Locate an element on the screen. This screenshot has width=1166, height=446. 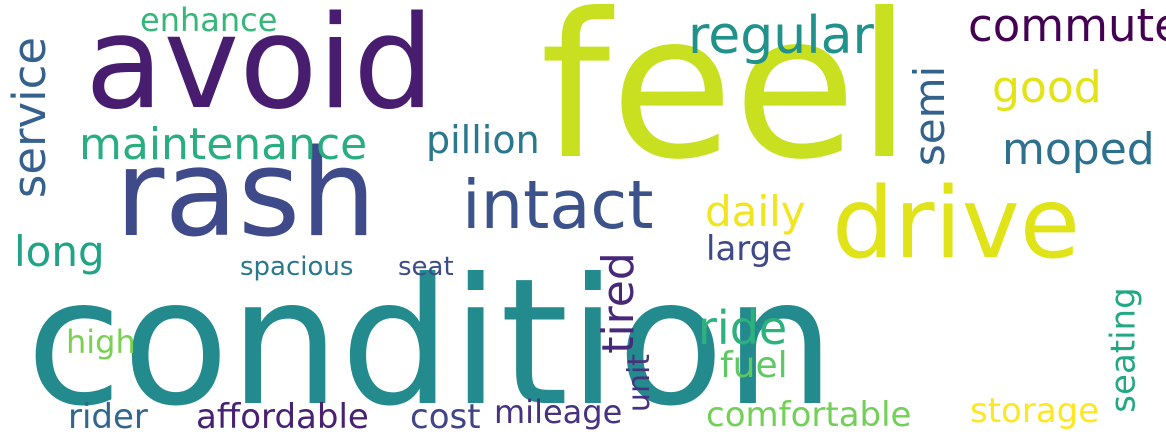
word-ride: ride is located at coordinates (743, 328).